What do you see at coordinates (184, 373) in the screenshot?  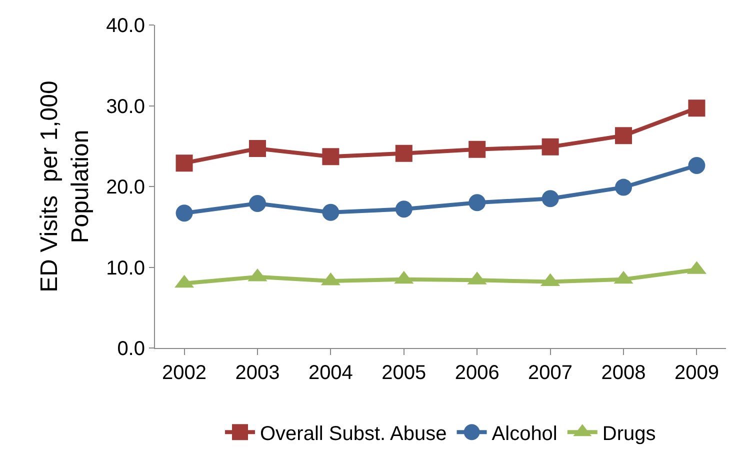 I see `x-tick-label: 2002` at bounding box center [184, 373].